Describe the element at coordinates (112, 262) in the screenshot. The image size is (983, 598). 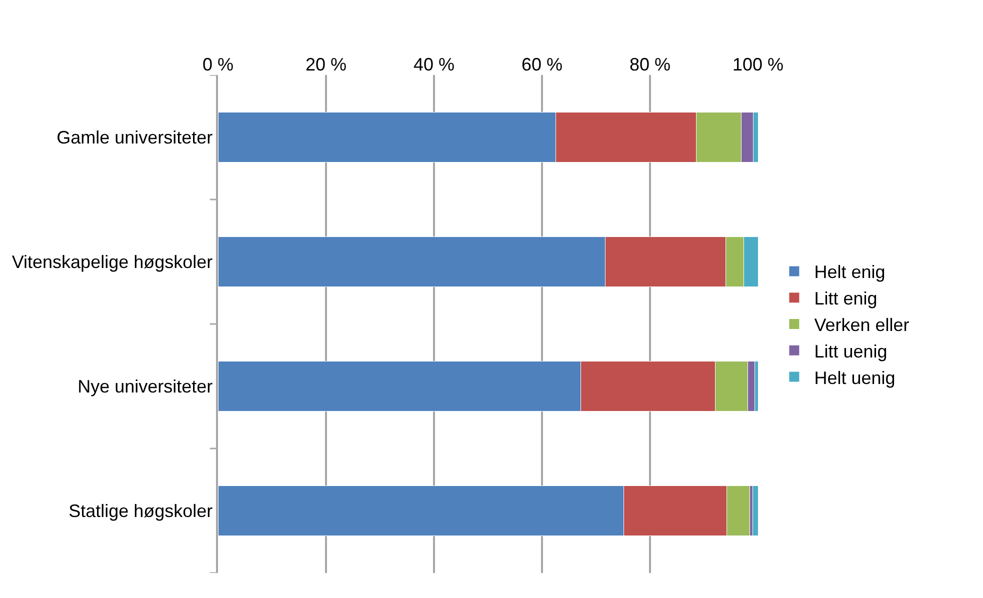
I see `y-tick-label: Vitenskapelige høgskoler` at that location.